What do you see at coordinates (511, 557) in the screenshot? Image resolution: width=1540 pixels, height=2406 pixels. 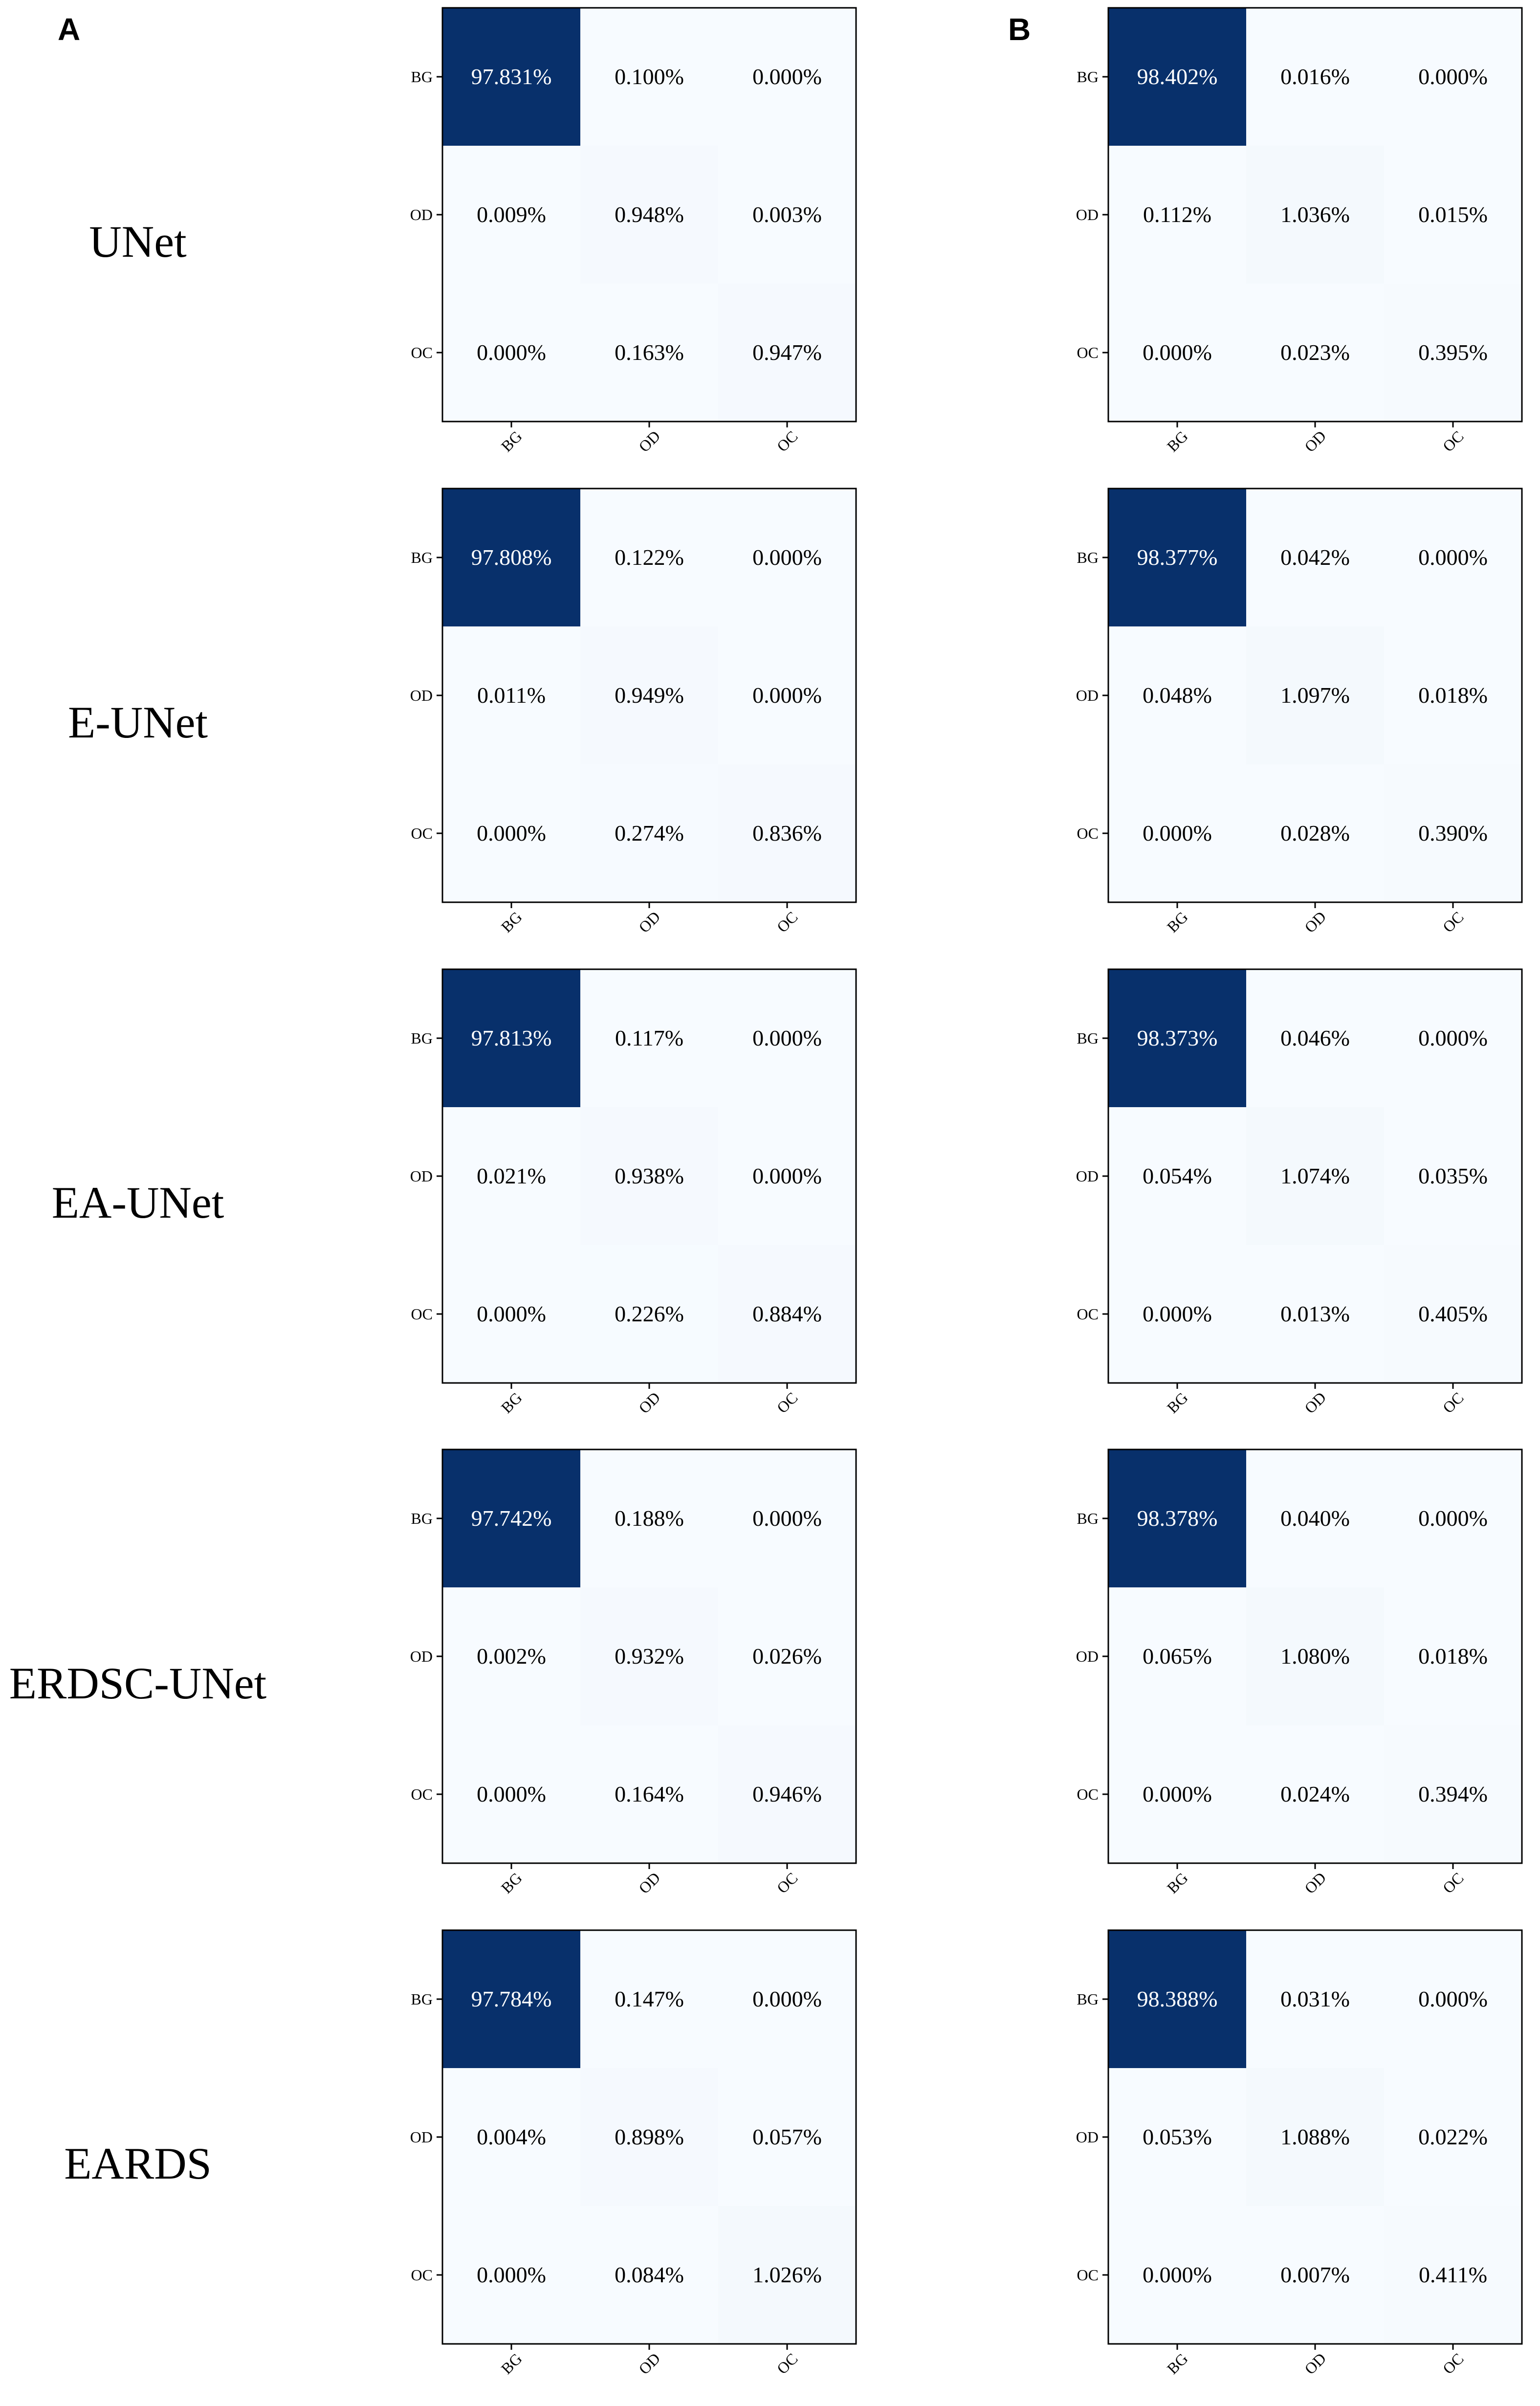 I see `cell-value-label: 97.808%` at bounding box center [511, 557].